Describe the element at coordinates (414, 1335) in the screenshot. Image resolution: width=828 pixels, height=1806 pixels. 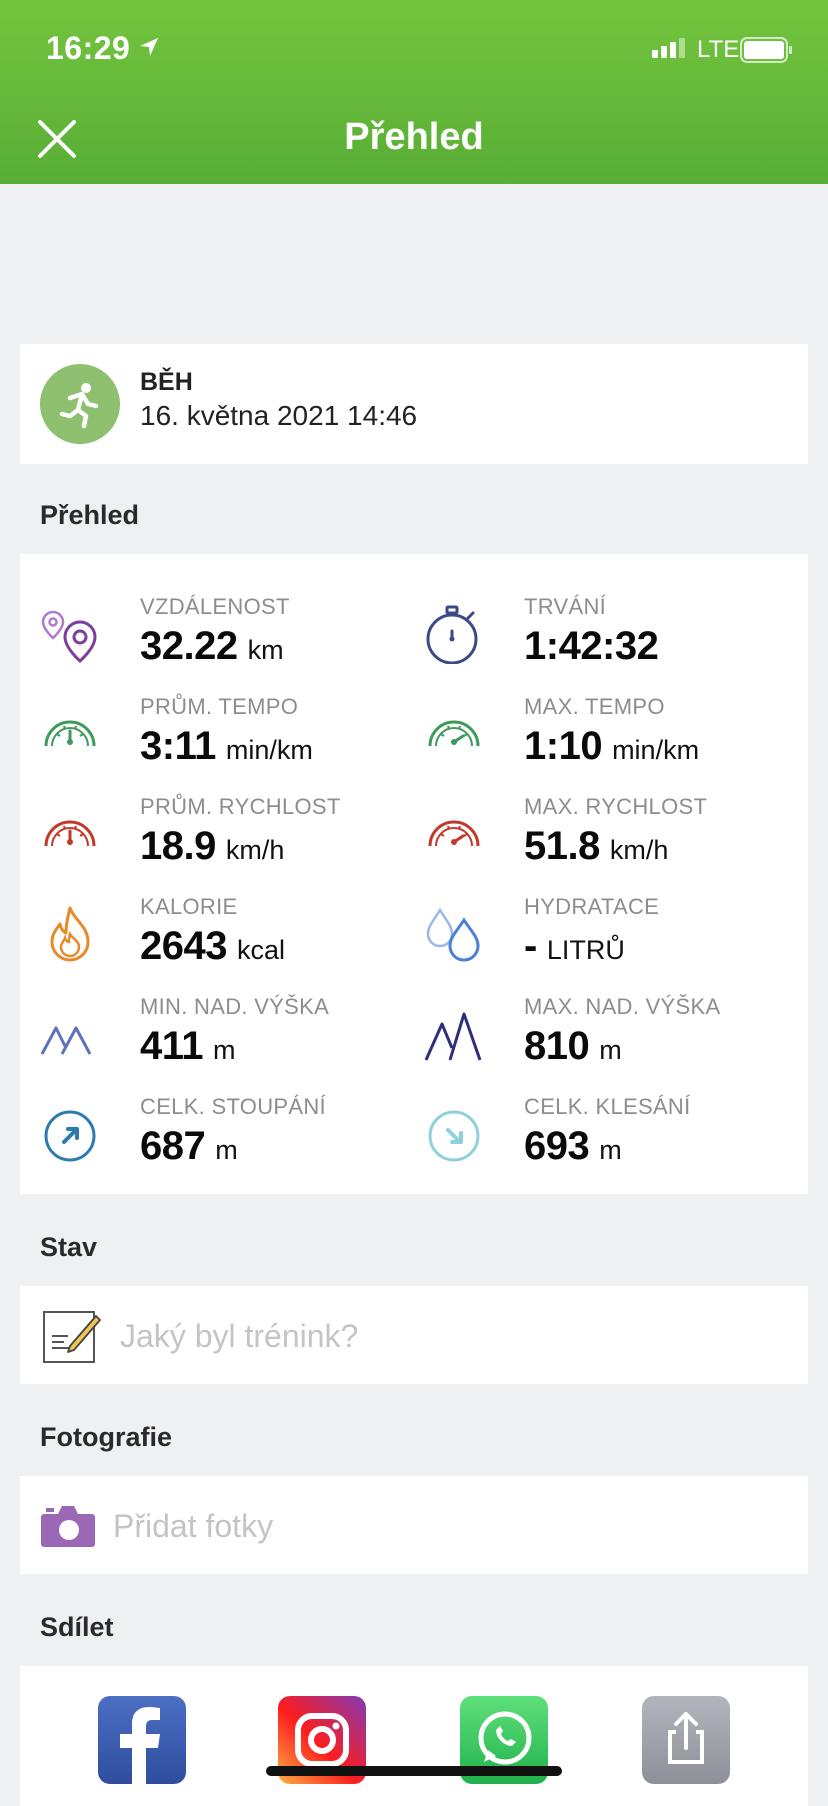
I see `status-input-card: Jaký byl trénink?` at that location.